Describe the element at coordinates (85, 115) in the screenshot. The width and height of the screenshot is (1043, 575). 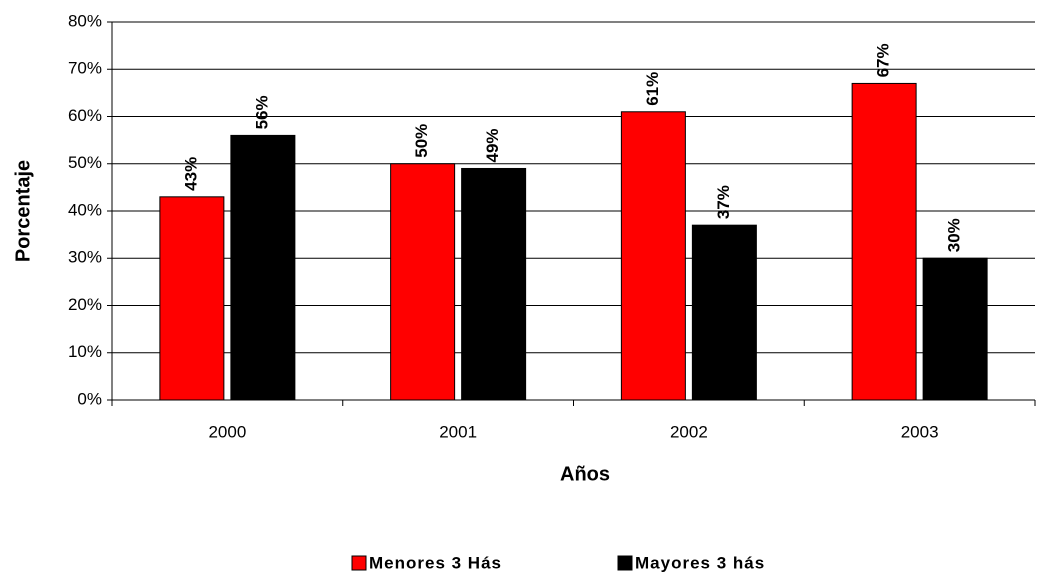
I see `y-tick-label: 60%` at that location.